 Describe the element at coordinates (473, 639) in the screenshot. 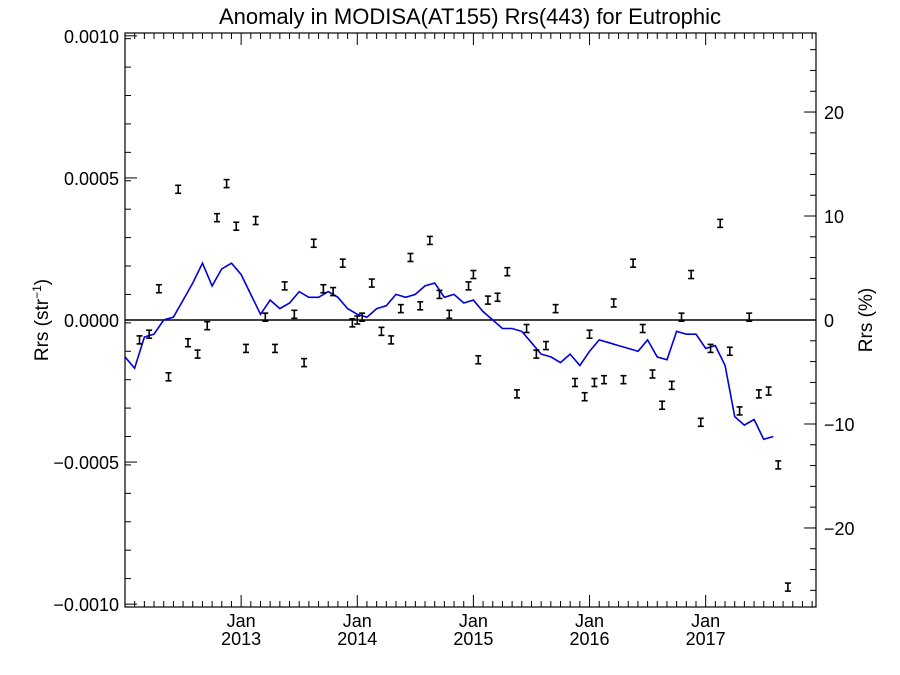

I see `x-tick-year-label: 2015` at that location.